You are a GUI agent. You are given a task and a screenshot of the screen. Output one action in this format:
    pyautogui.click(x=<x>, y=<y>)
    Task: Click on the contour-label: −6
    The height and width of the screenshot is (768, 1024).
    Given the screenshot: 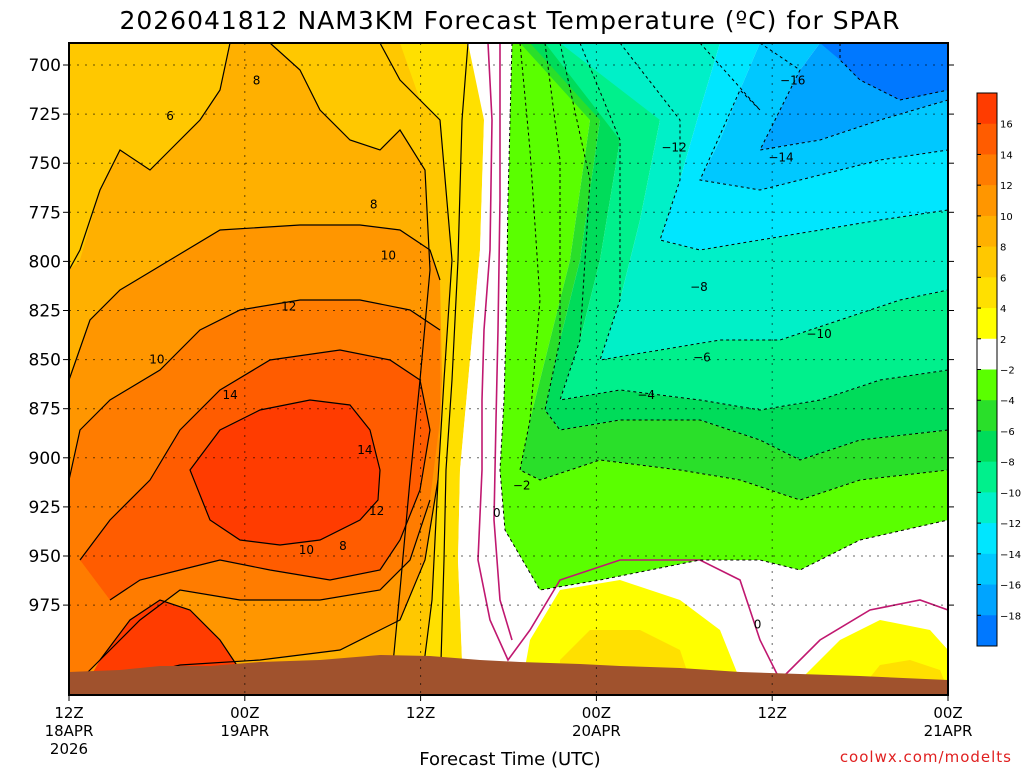 What is the action you would take?
    pyautogui.click(x=702, y=358)
    